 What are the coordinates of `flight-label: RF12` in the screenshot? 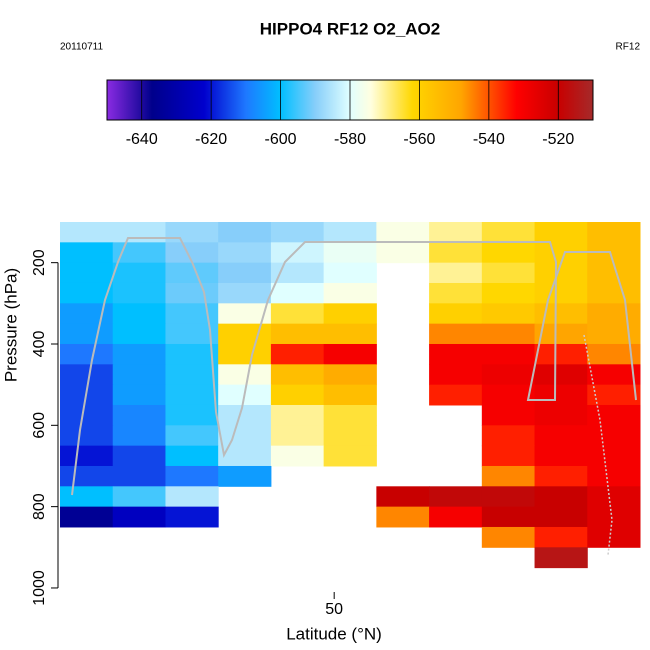 It's located at (628, 47).